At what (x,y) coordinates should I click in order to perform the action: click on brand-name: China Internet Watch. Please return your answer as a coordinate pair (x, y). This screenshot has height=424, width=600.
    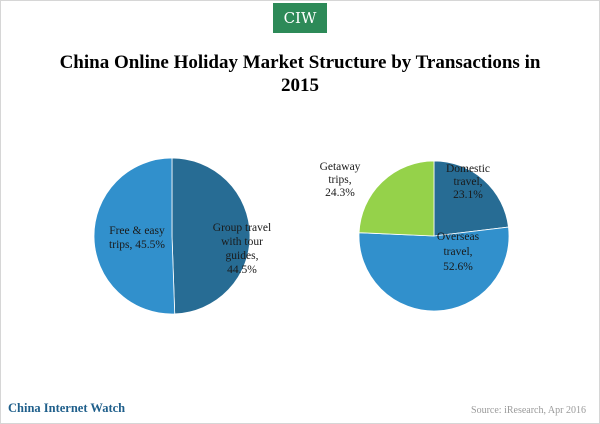
    Looking at the image, I should click on (67, 408).